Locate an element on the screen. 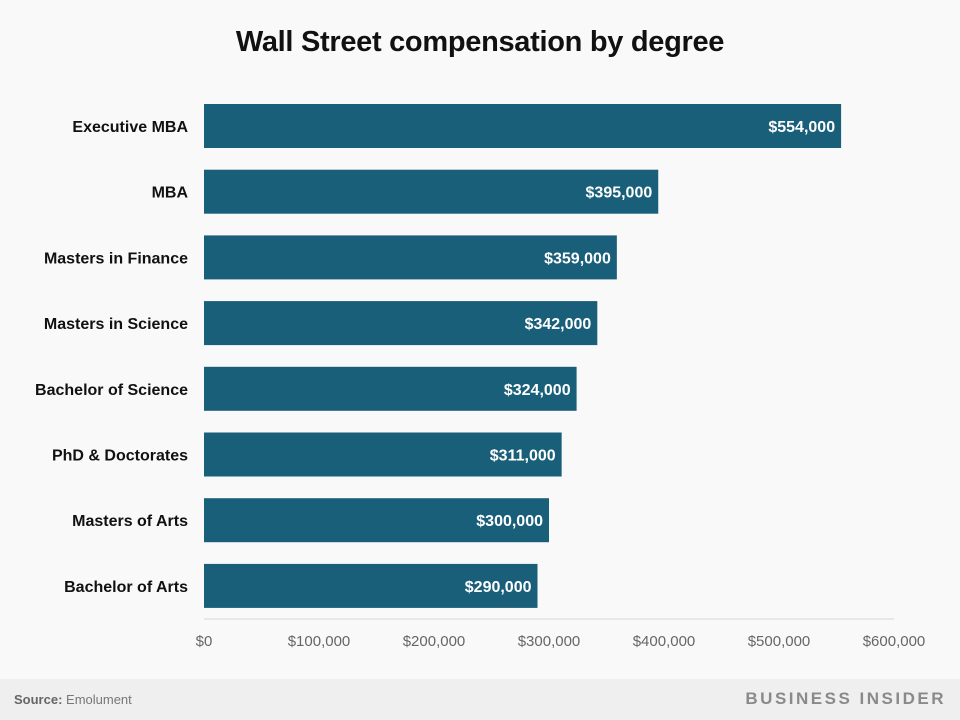  source-label: Source: is located at coordinates (38, 699).